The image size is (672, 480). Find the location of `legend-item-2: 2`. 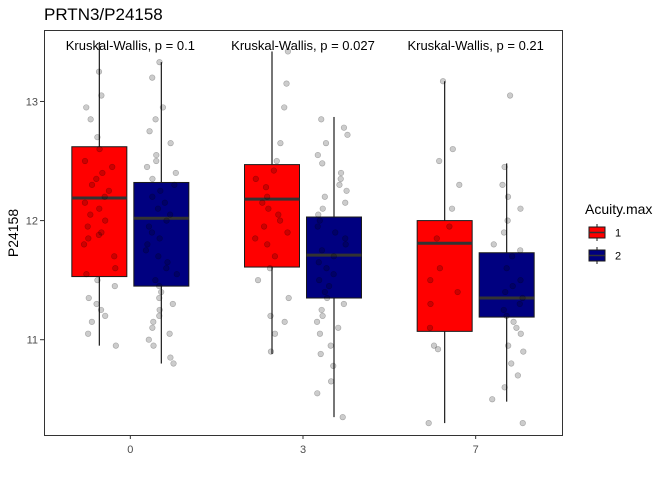

legend-item-2: 2 is located at coordinates (604, 255).